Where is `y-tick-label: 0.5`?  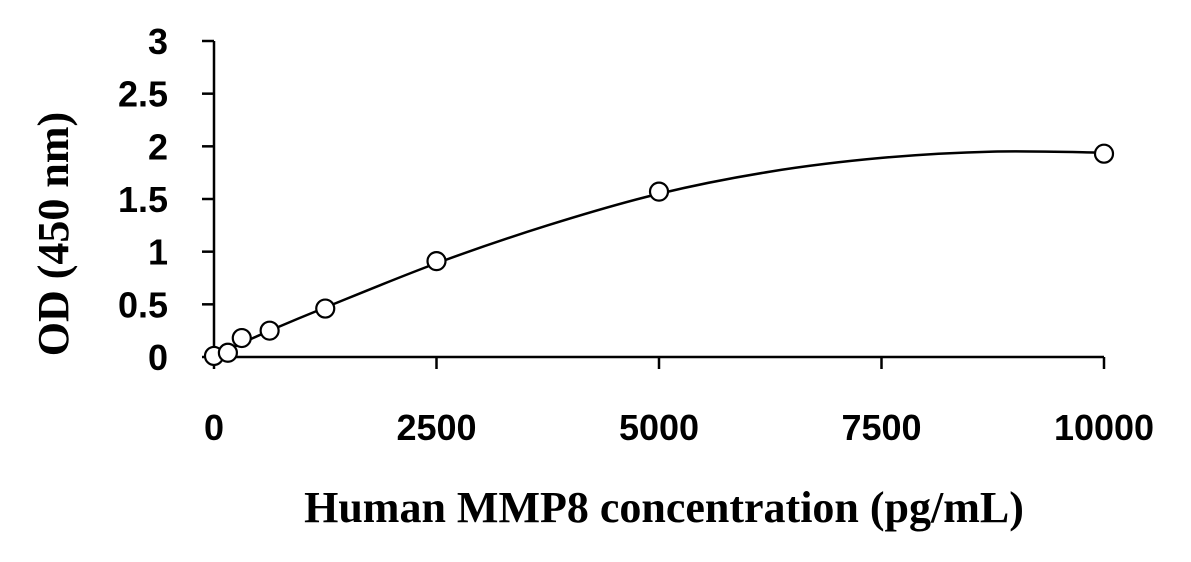 y-tick-label: 0.5 is located at coordinates (143, 304).